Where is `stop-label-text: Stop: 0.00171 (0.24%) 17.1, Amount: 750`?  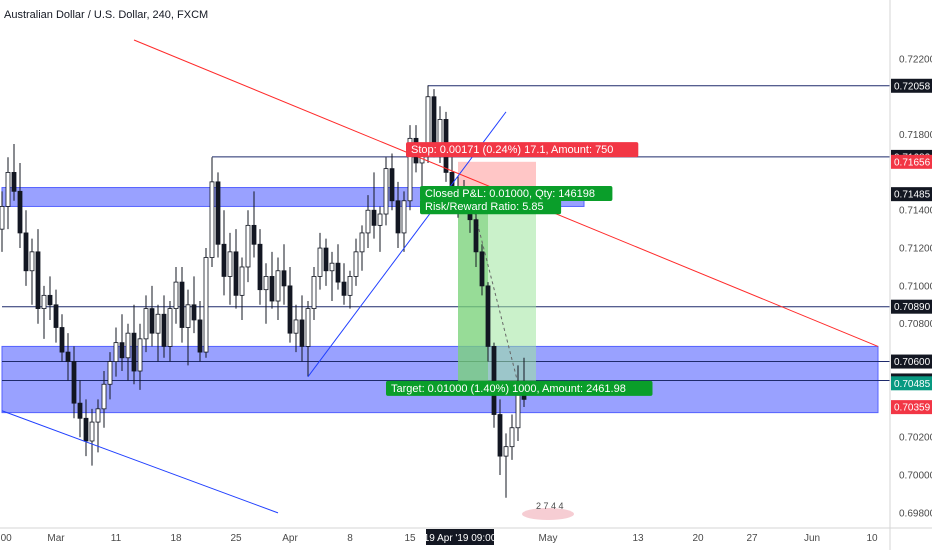
stop-label-text: Stop: 0.00171 (0.24%) 17.1, Amount: 750 is located at coordinates (512, 150).